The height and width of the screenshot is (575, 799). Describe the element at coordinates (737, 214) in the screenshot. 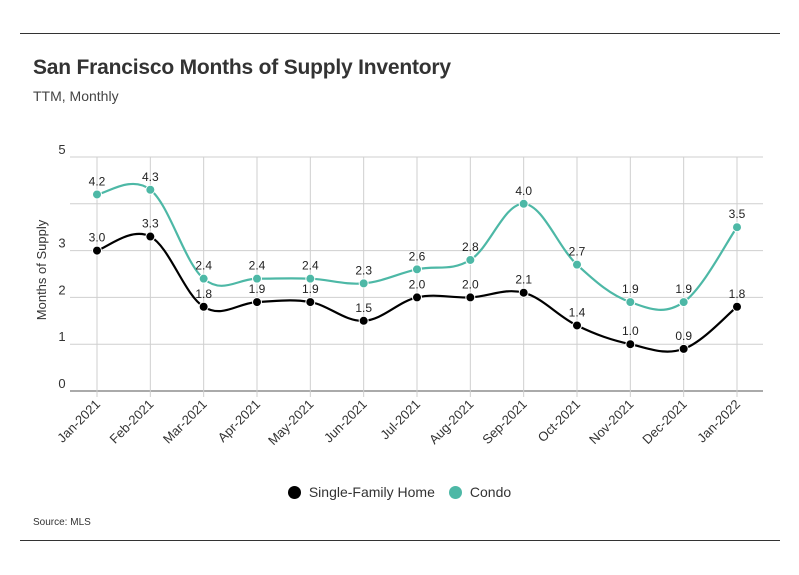

I see `data-label-condo: 3.5` at that location.